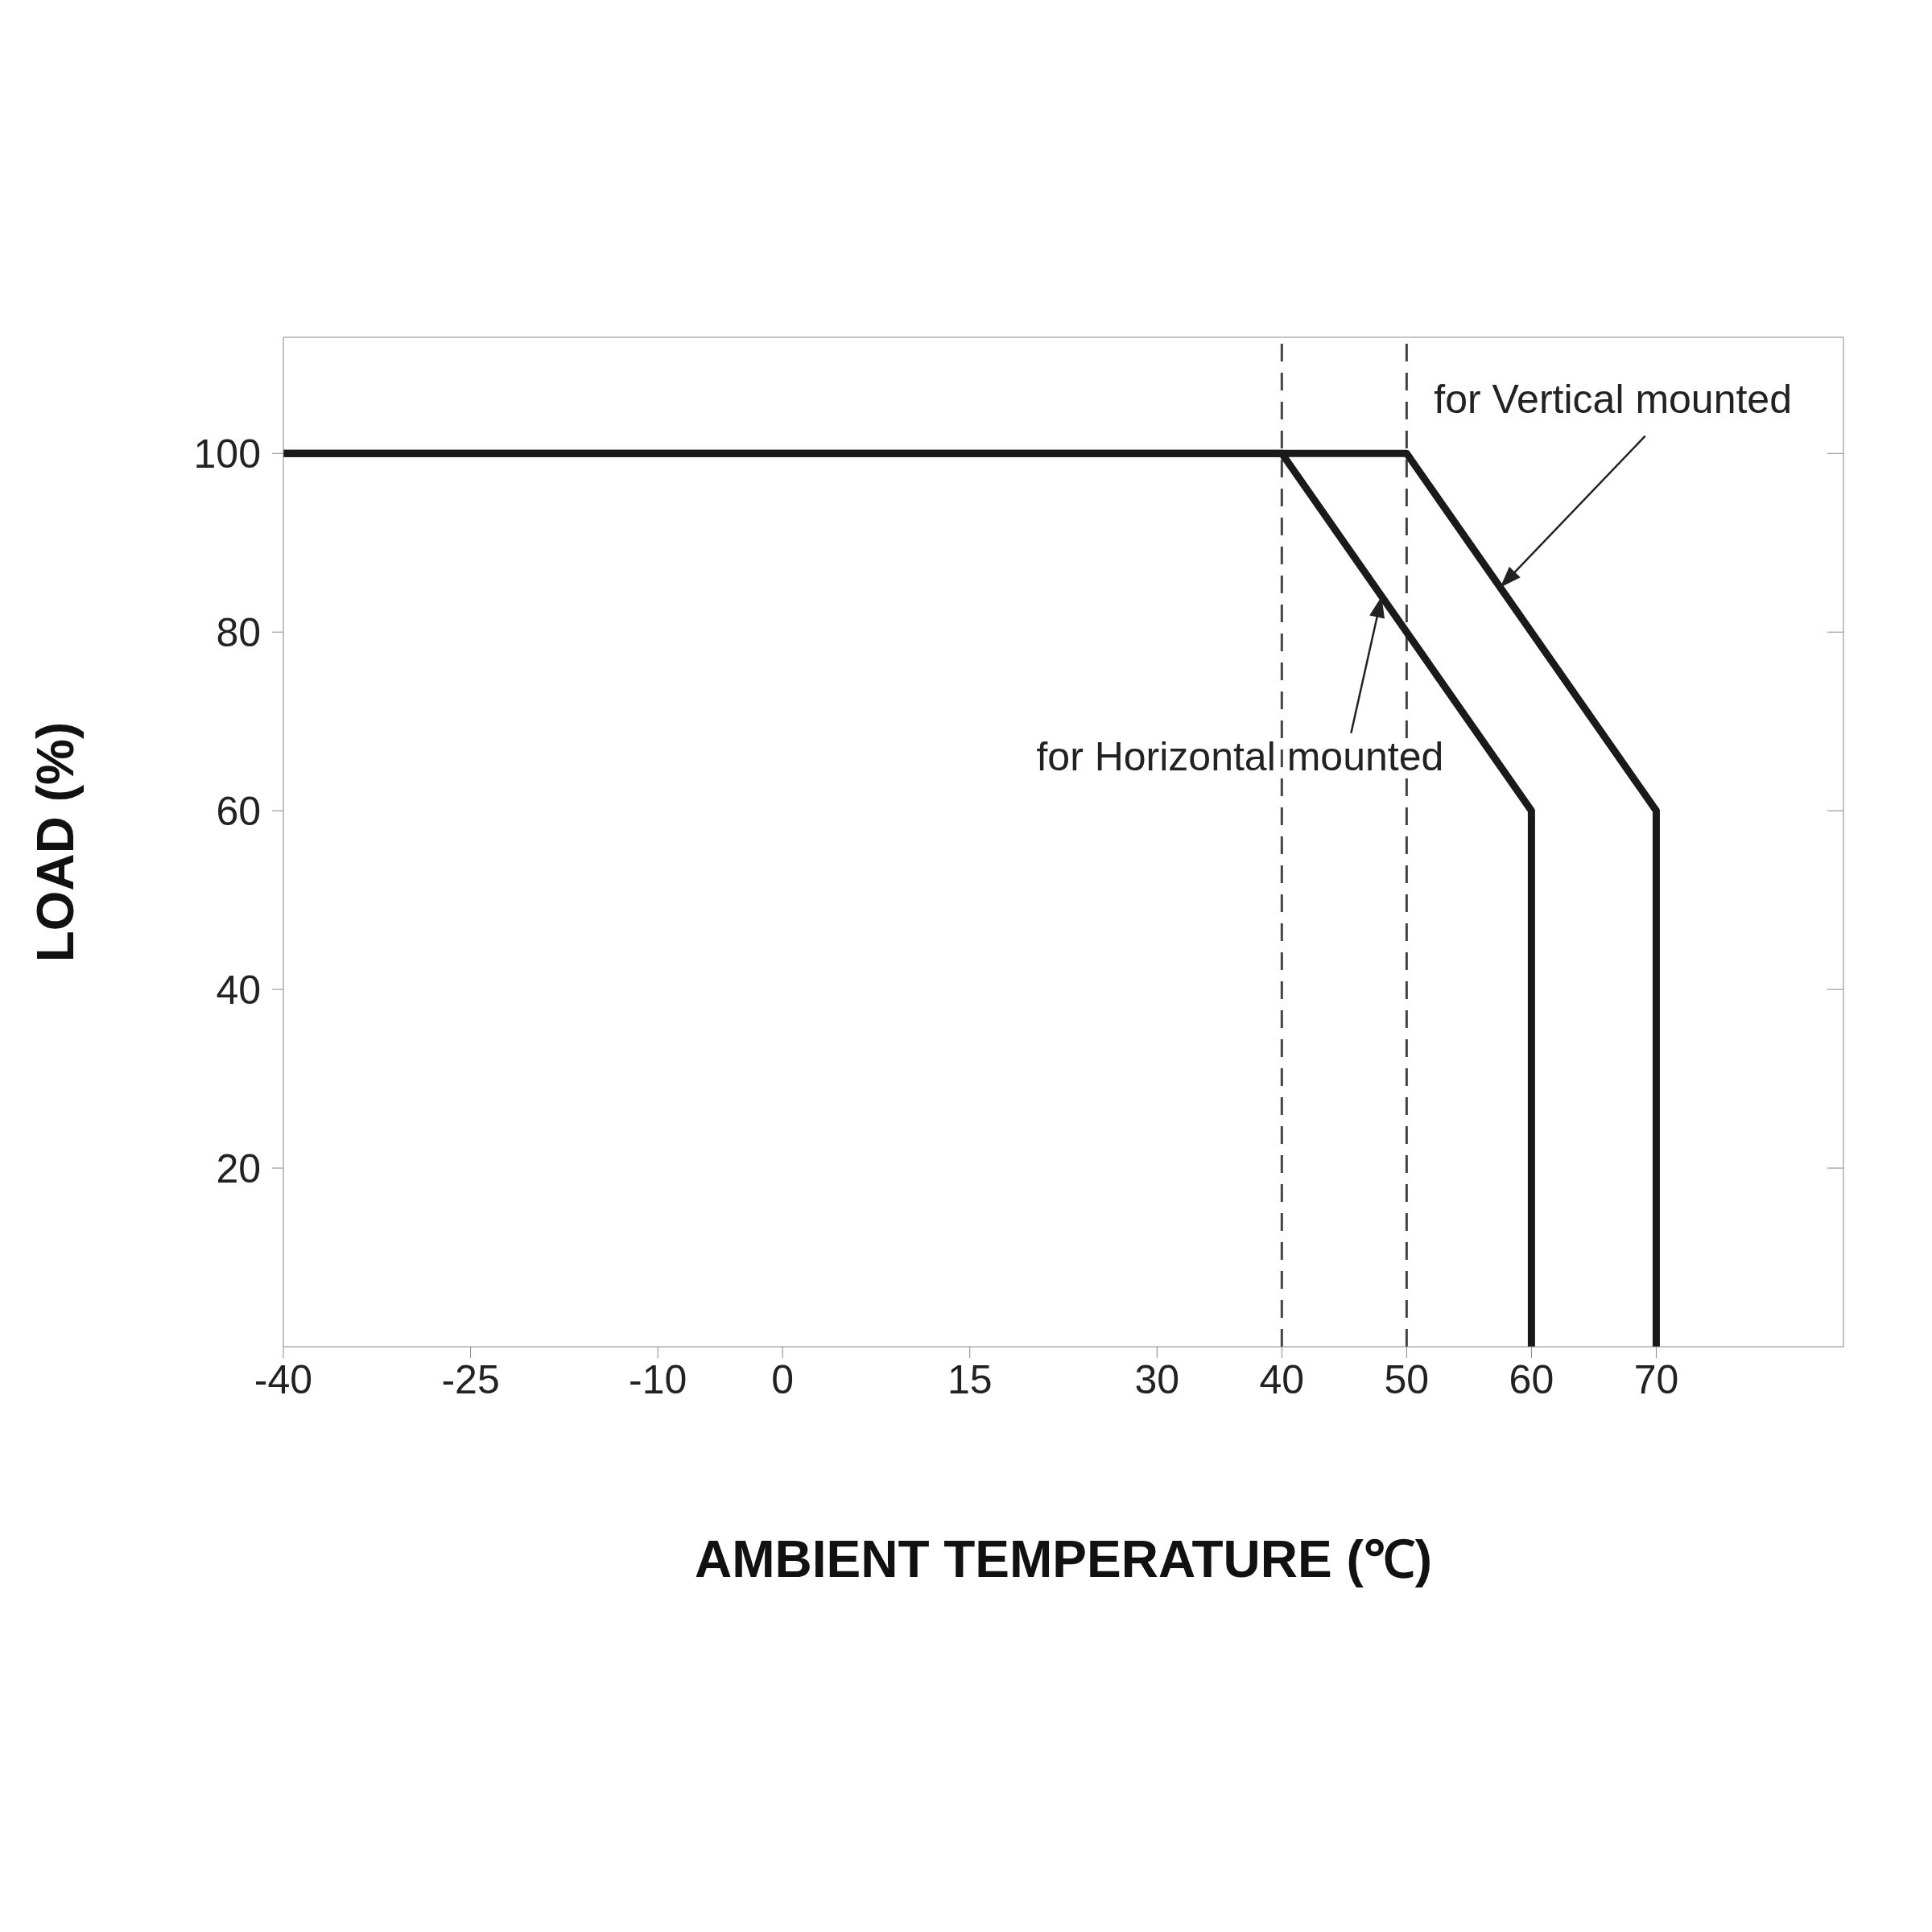 The image size is (1932, 1932). What do you see at coordinates (283, 1379) in the screenshot?
I see `x-tick-label: -40` at bounding box center [283, 1379].